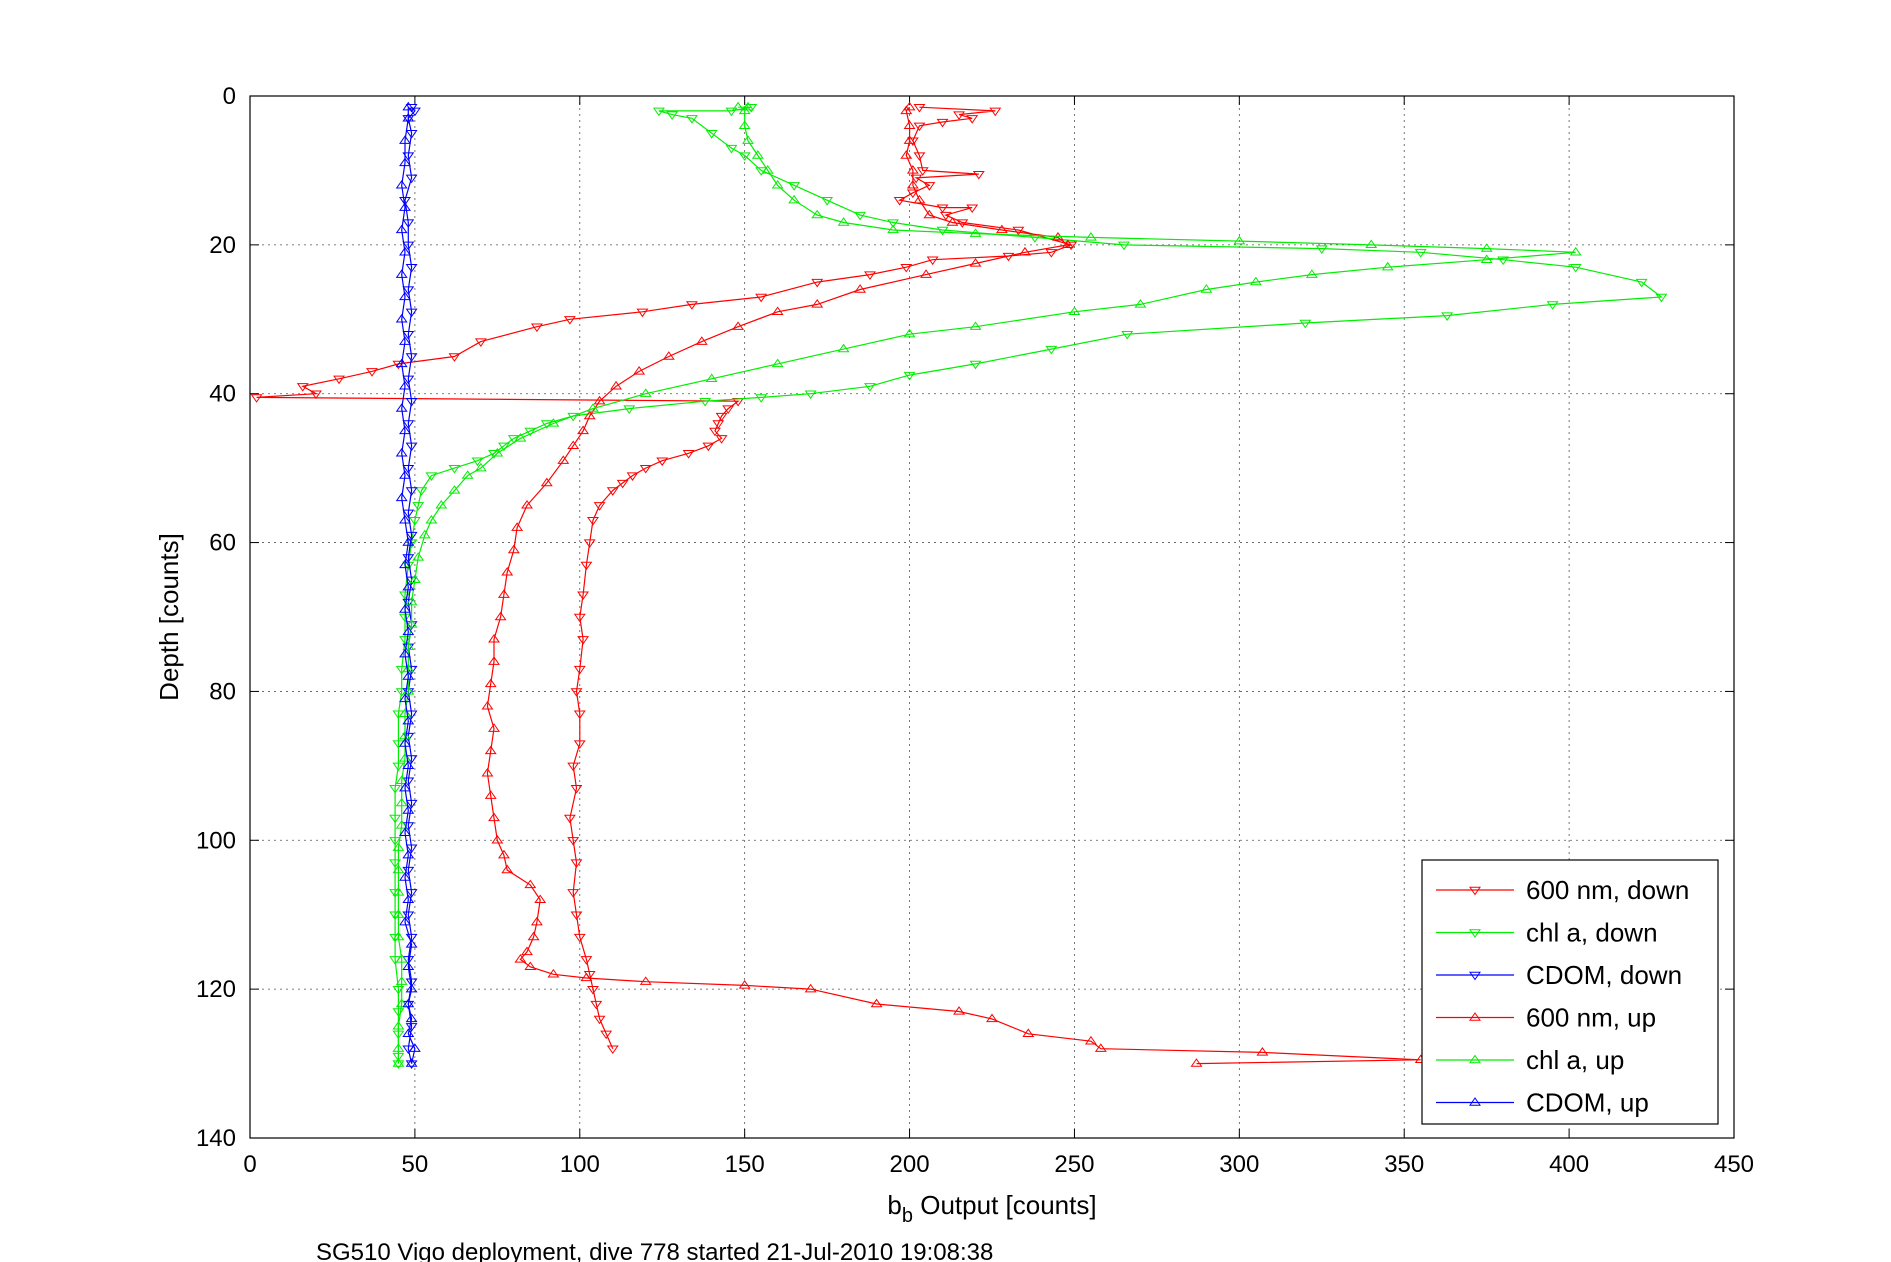  I want to click on x-tick-label: 300, so click(1239, 1164).